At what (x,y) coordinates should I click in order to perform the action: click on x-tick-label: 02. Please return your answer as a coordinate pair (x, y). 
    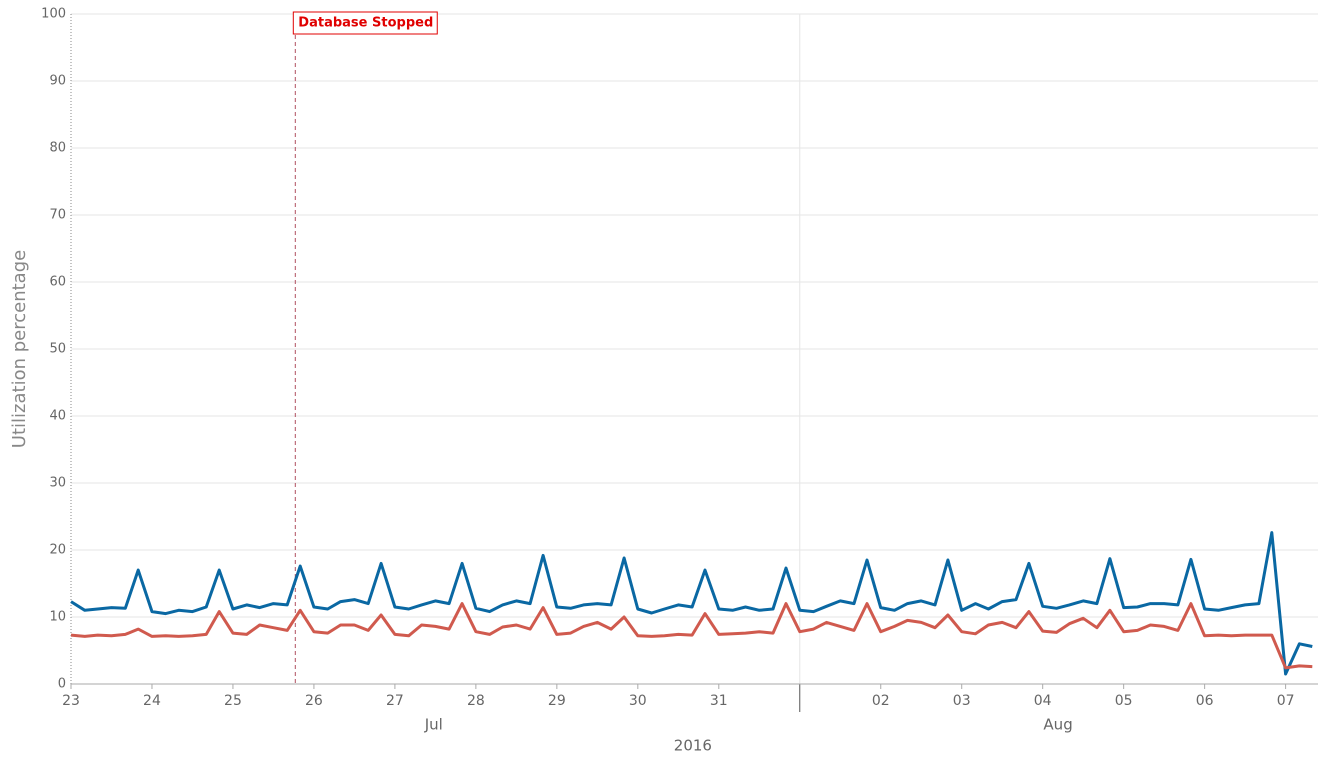
    Looking at the image, I should click on (881, 701).